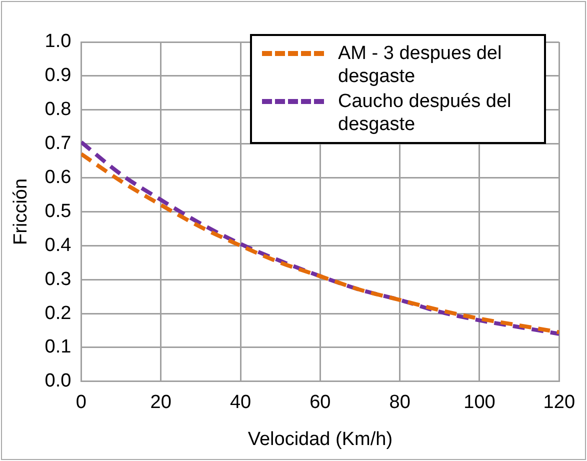  What do you see at coordinates (58, 41) in the screenshot?
I see `y-tick-label: 1.0` at bounding box center [58, 41].